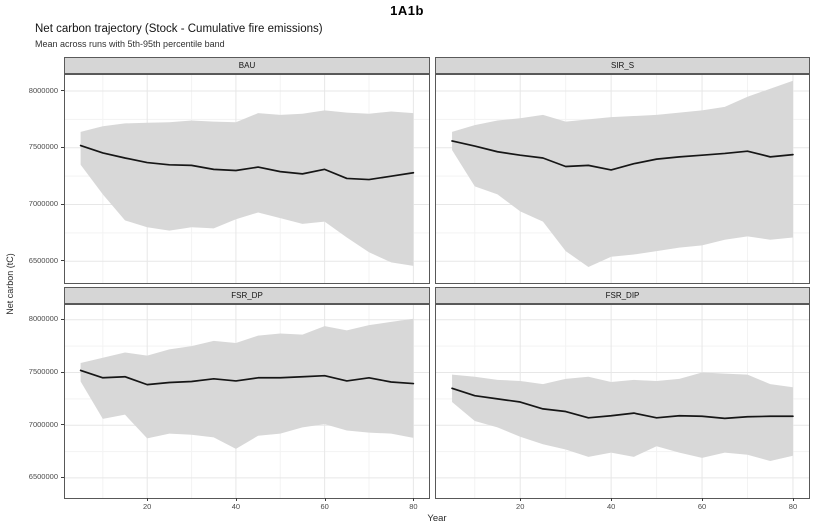 The width and height of the screenshot is (814, 529). I want to click on facet-strip-fsr-dip: FSR_DIP, so click(622, 295).